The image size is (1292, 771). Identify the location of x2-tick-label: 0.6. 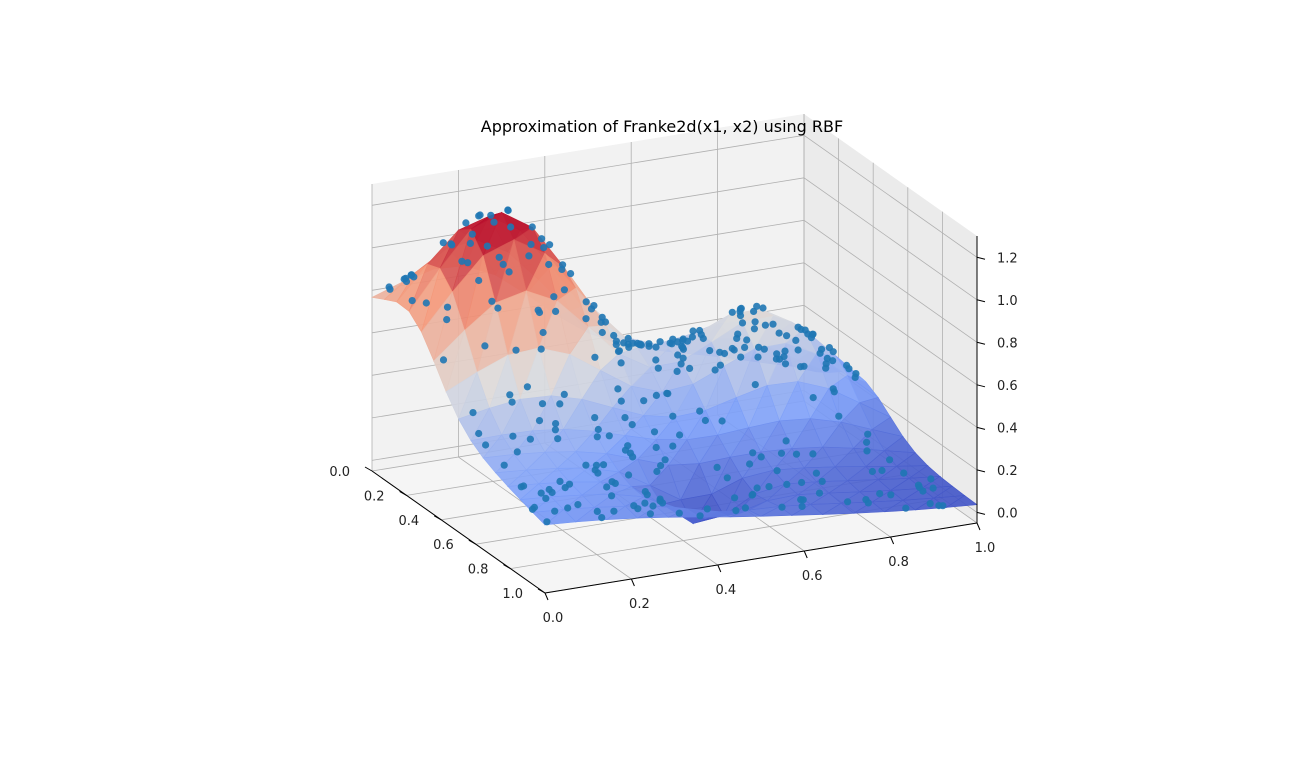
(812, 576).